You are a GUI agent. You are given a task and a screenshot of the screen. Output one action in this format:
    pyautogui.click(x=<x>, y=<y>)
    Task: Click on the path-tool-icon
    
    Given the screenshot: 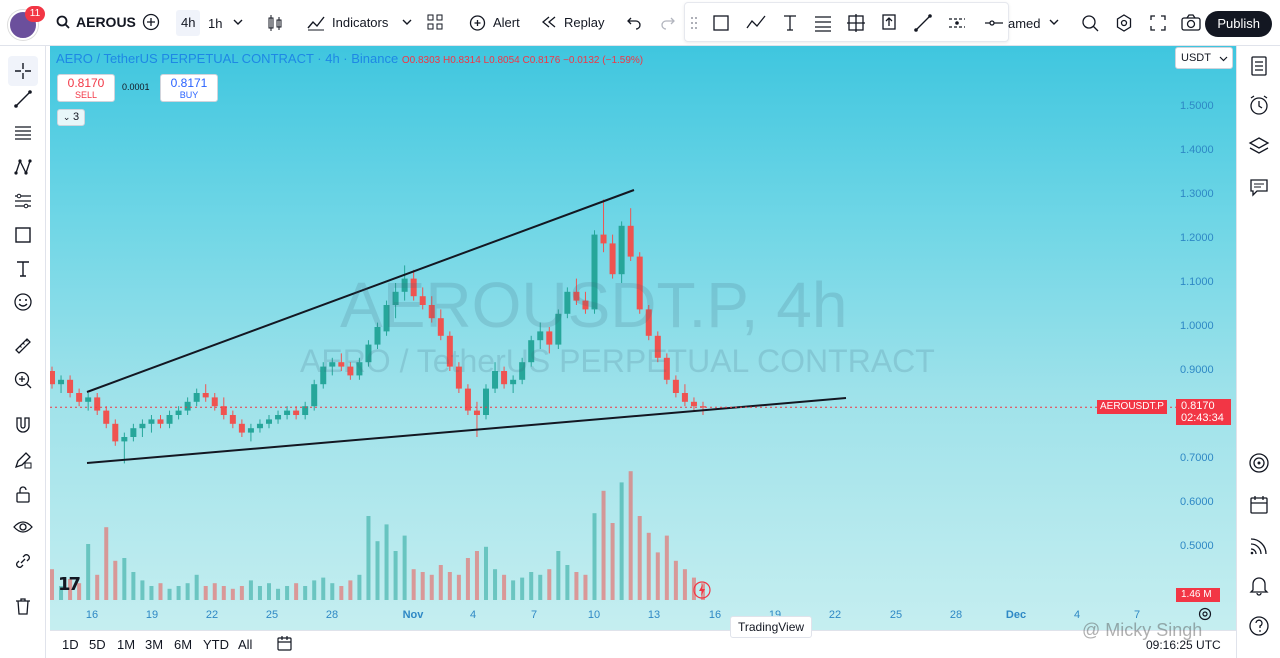 What is the action you would take?
    pyautogui.click(x=756, y=23)
    